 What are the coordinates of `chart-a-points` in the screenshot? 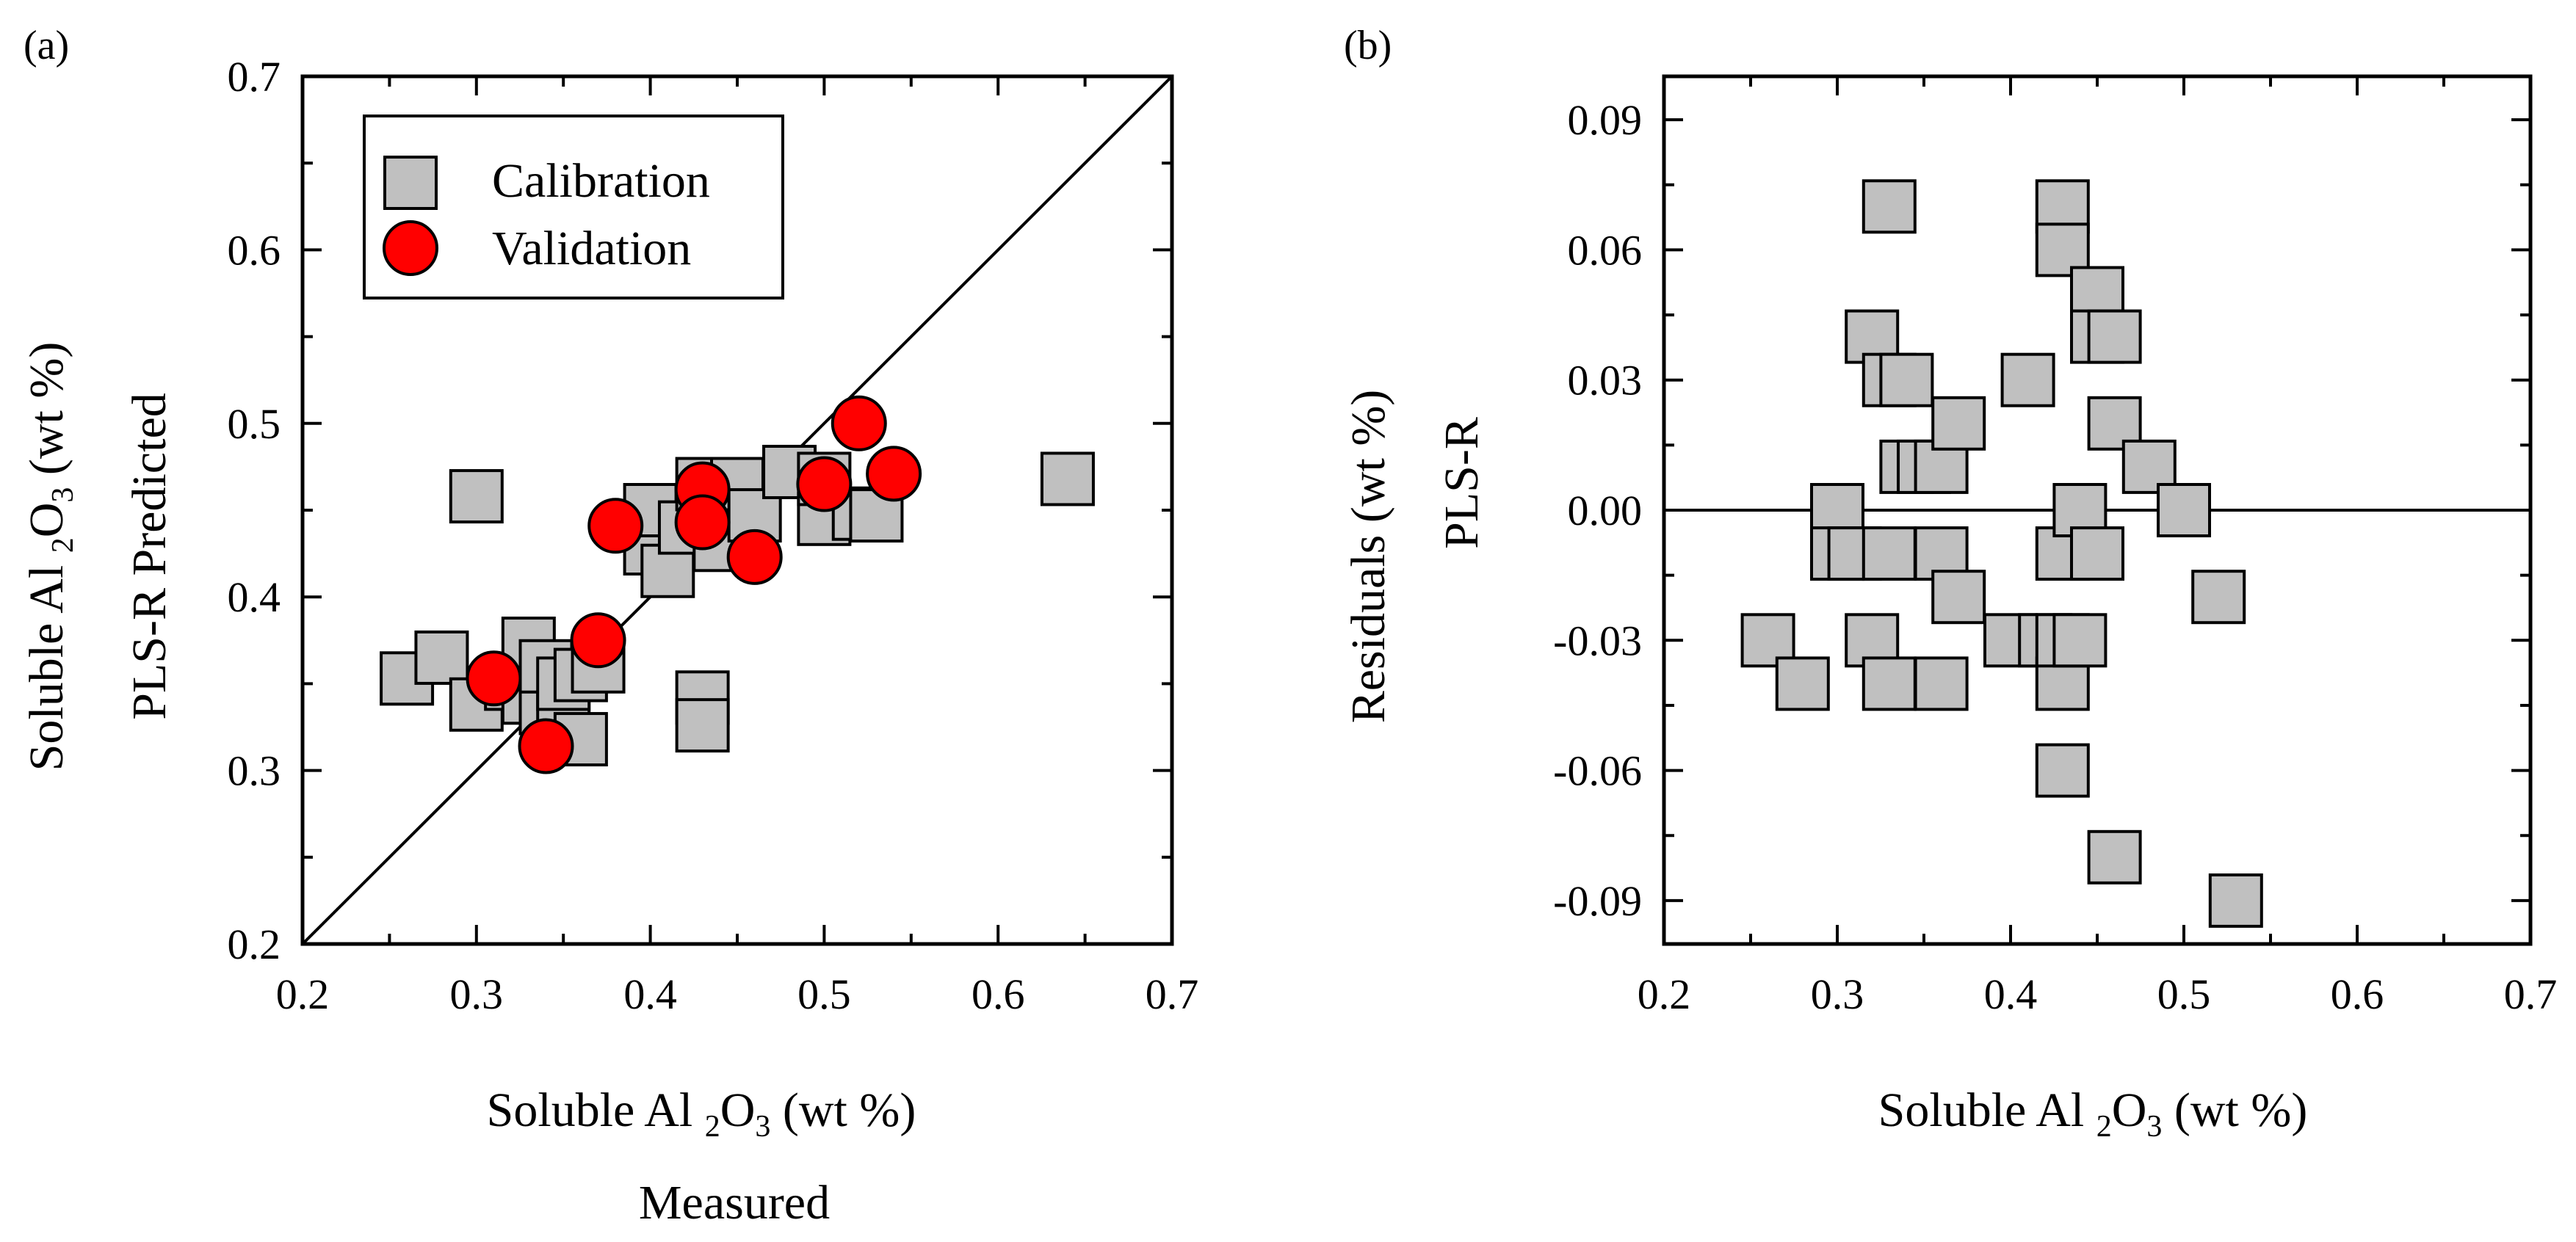 It's located at (737, 584).